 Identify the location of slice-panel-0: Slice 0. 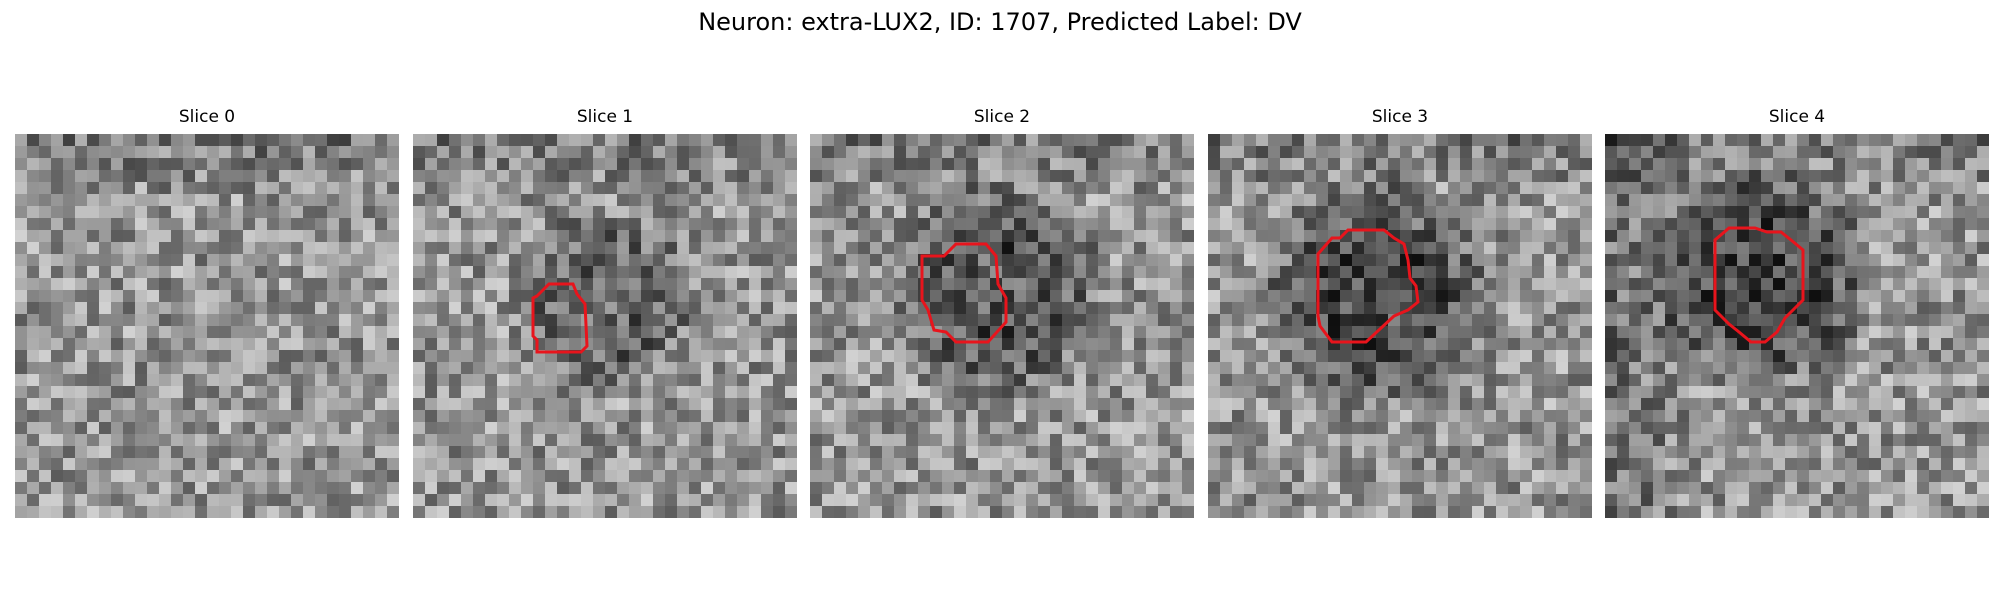
(207, 312).